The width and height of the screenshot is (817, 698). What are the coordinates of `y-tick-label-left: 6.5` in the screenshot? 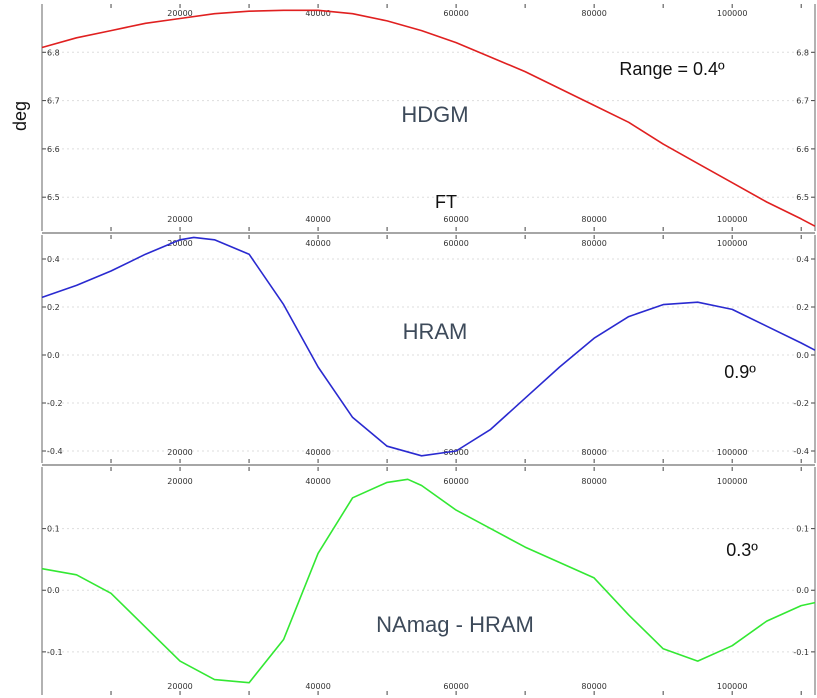 It's located at (53, 197).